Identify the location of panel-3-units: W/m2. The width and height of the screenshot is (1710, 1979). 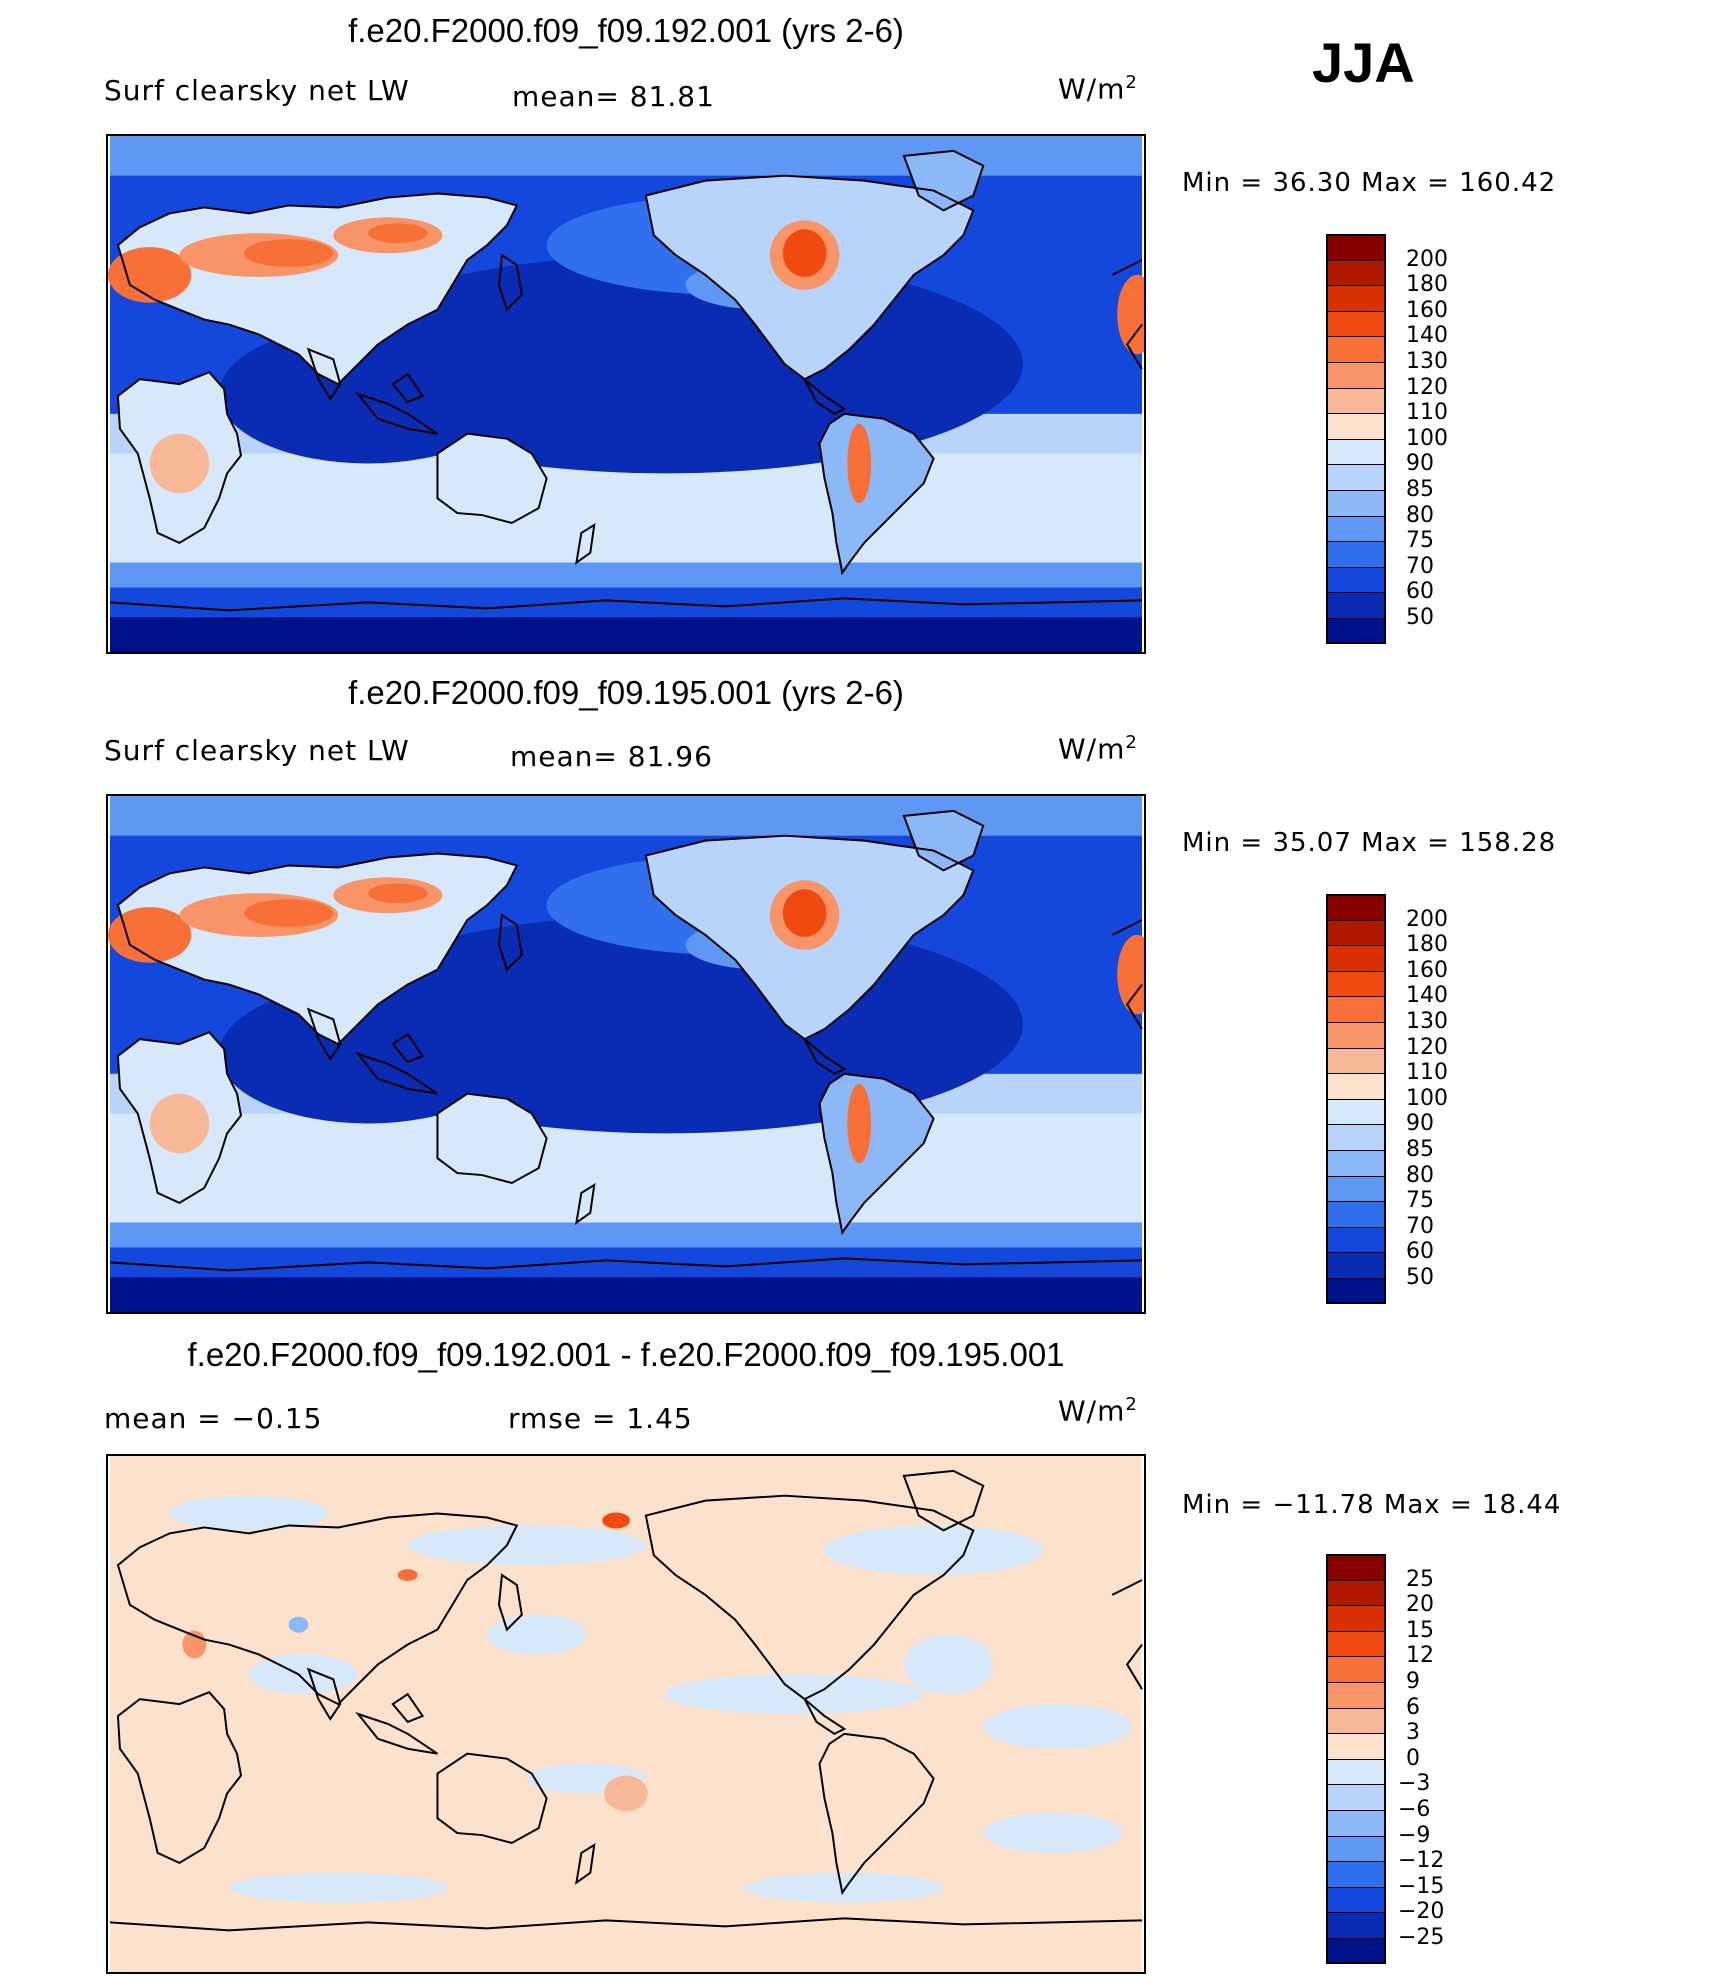
(1098, 1410).